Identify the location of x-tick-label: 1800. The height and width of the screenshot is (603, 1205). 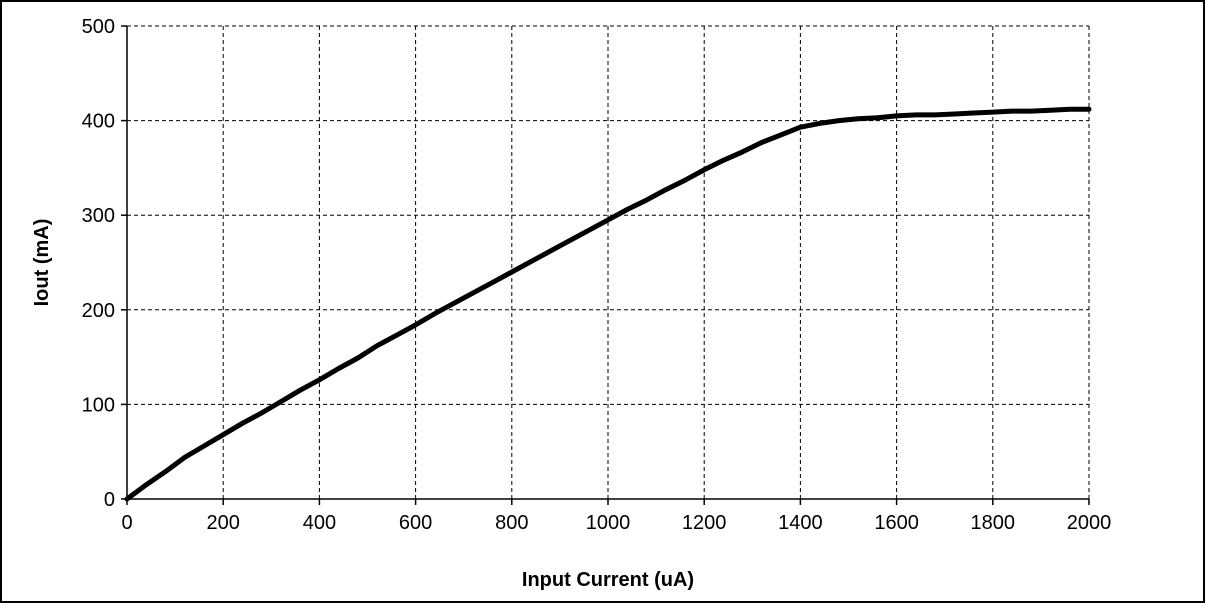
(993, 523).